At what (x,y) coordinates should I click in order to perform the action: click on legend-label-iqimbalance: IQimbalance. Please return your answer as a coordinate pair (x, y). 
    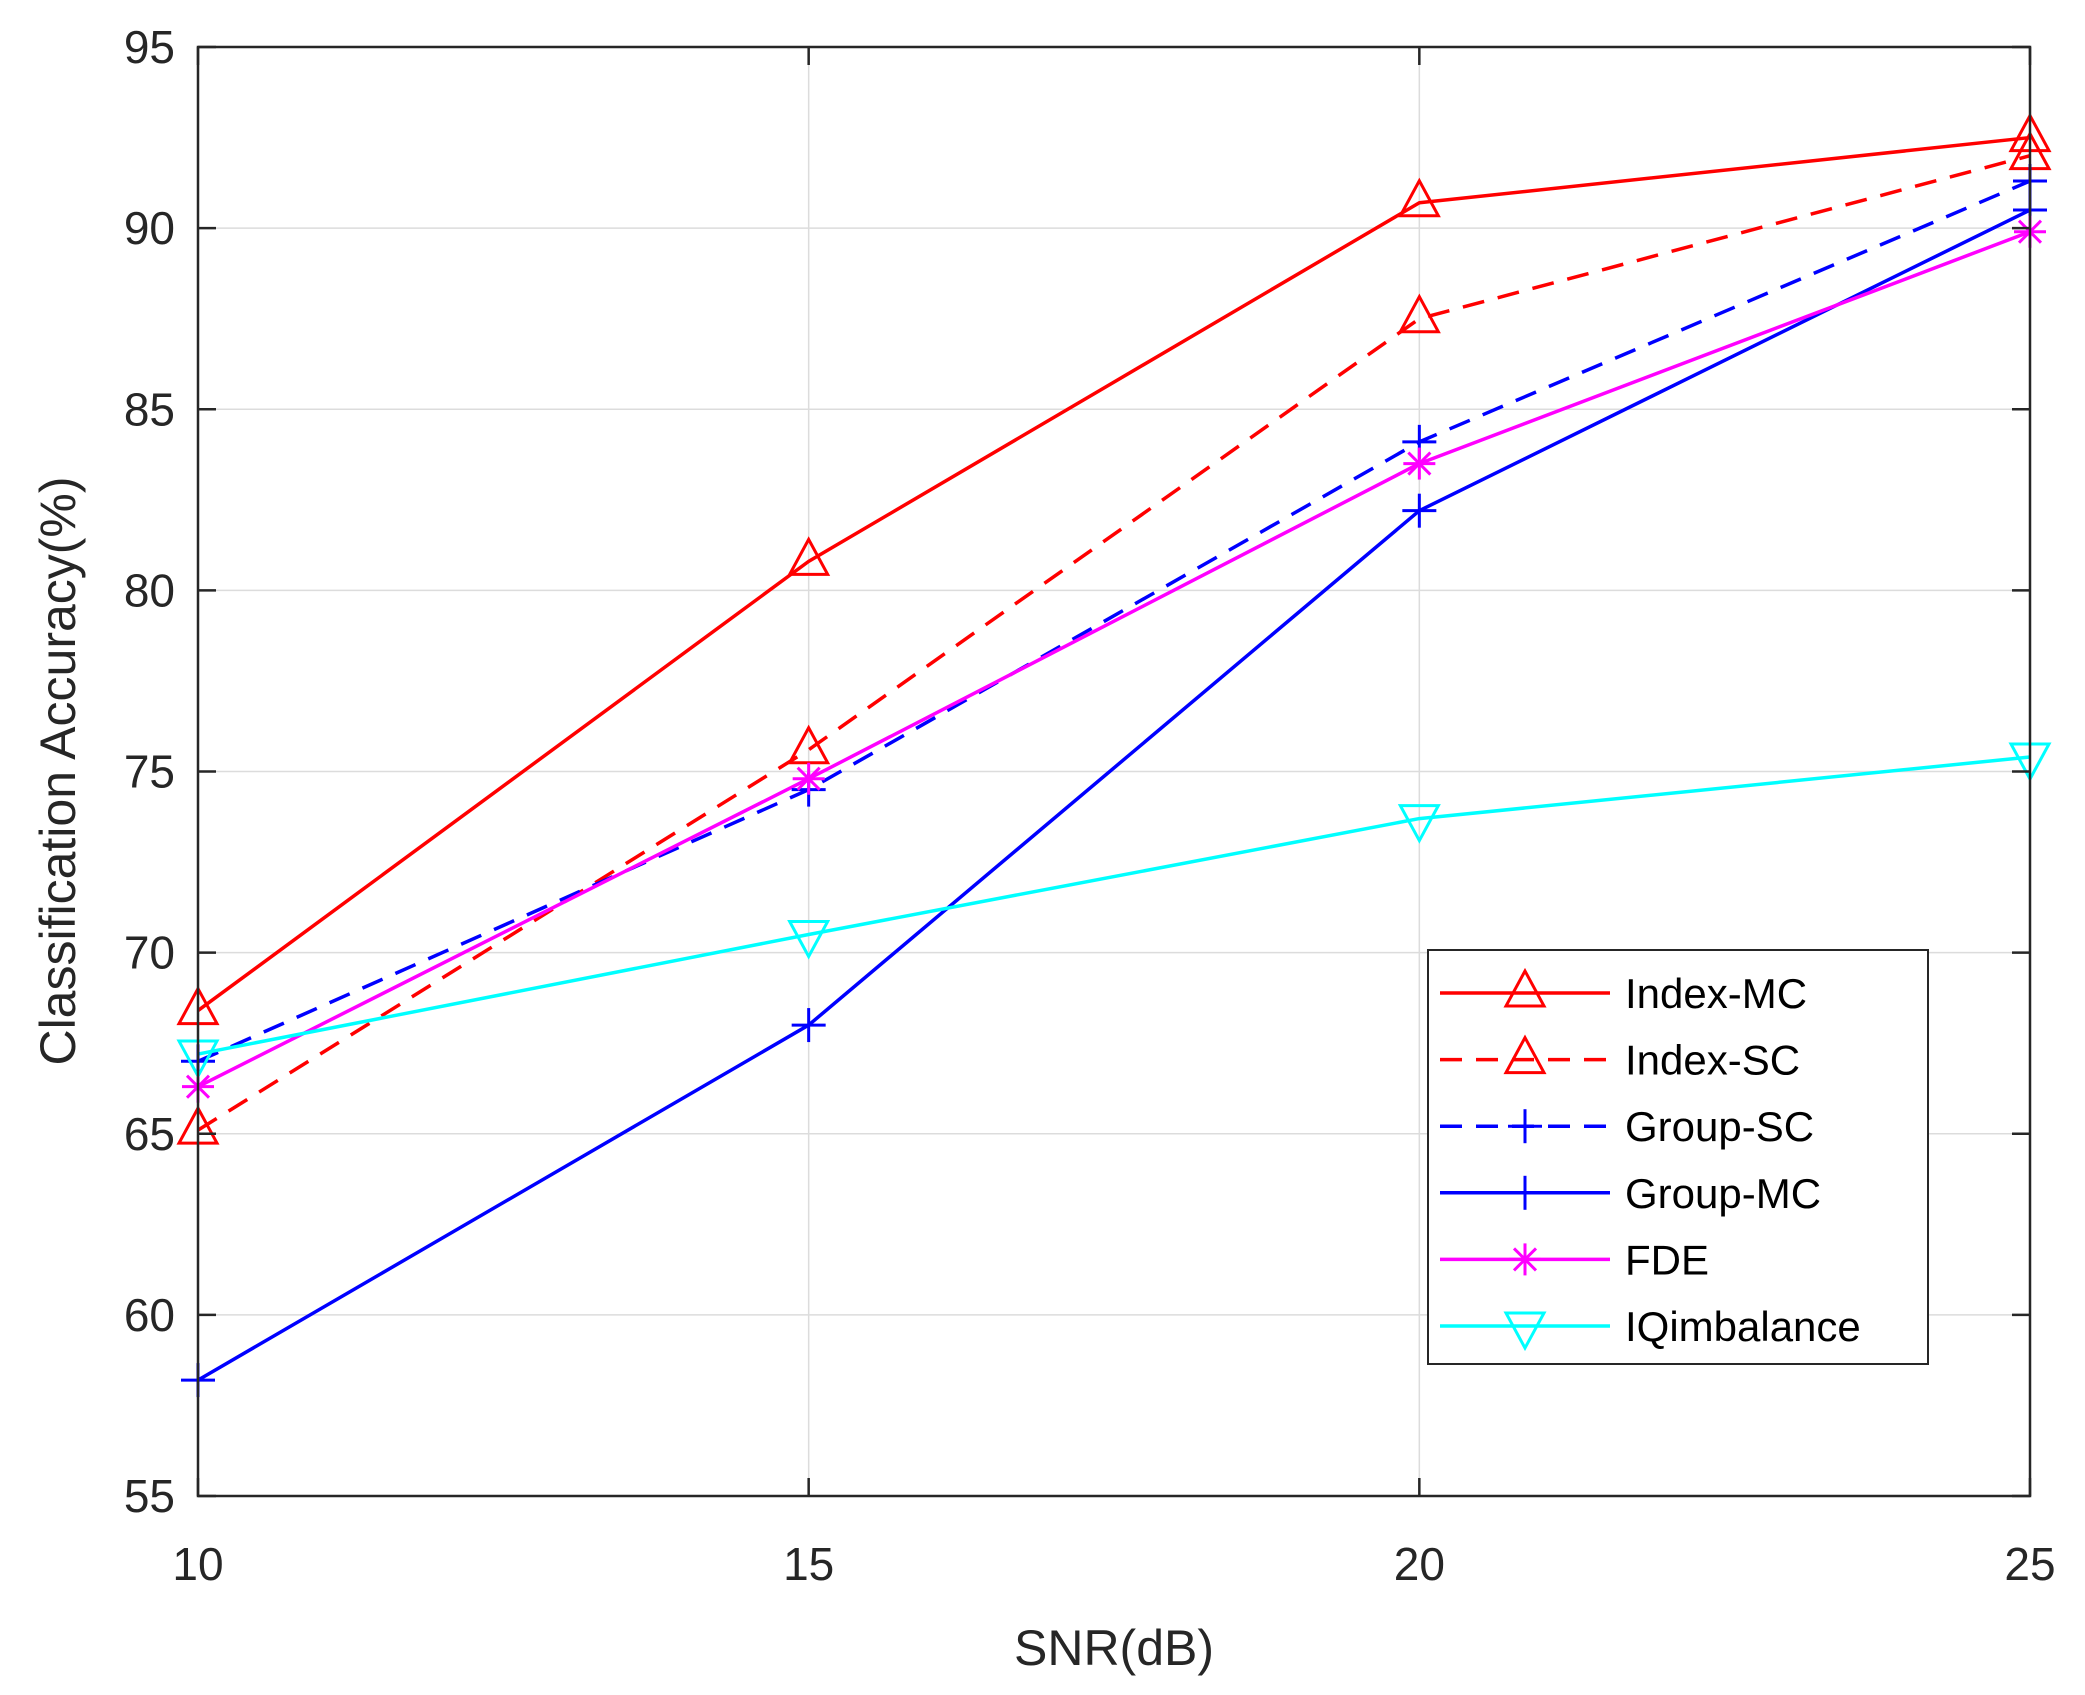
    Looking at the image, I should click on (1743, 1326).